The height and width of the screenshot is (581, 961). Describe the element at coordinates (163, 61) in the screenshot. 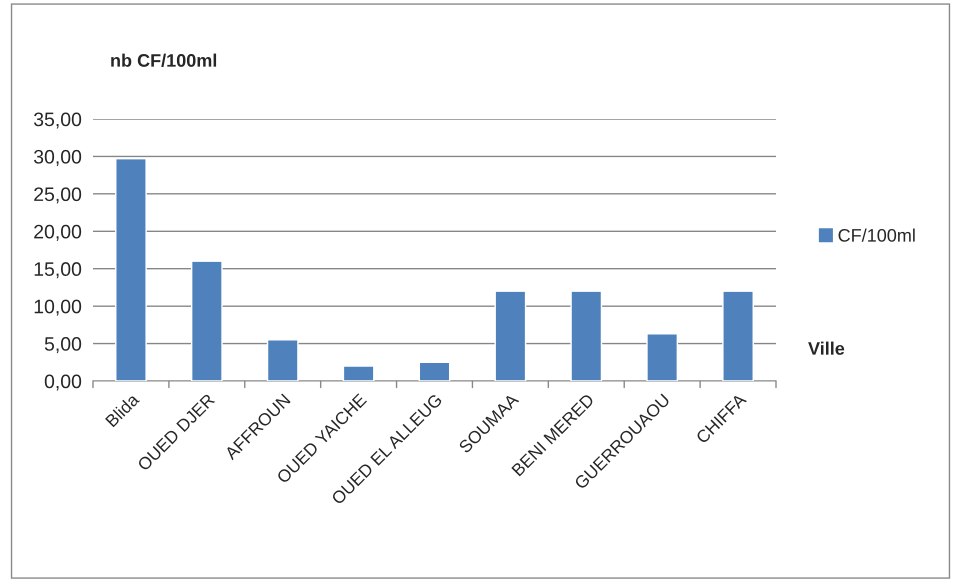

I see `y-axis-title: nb CF/100ml` at that location.